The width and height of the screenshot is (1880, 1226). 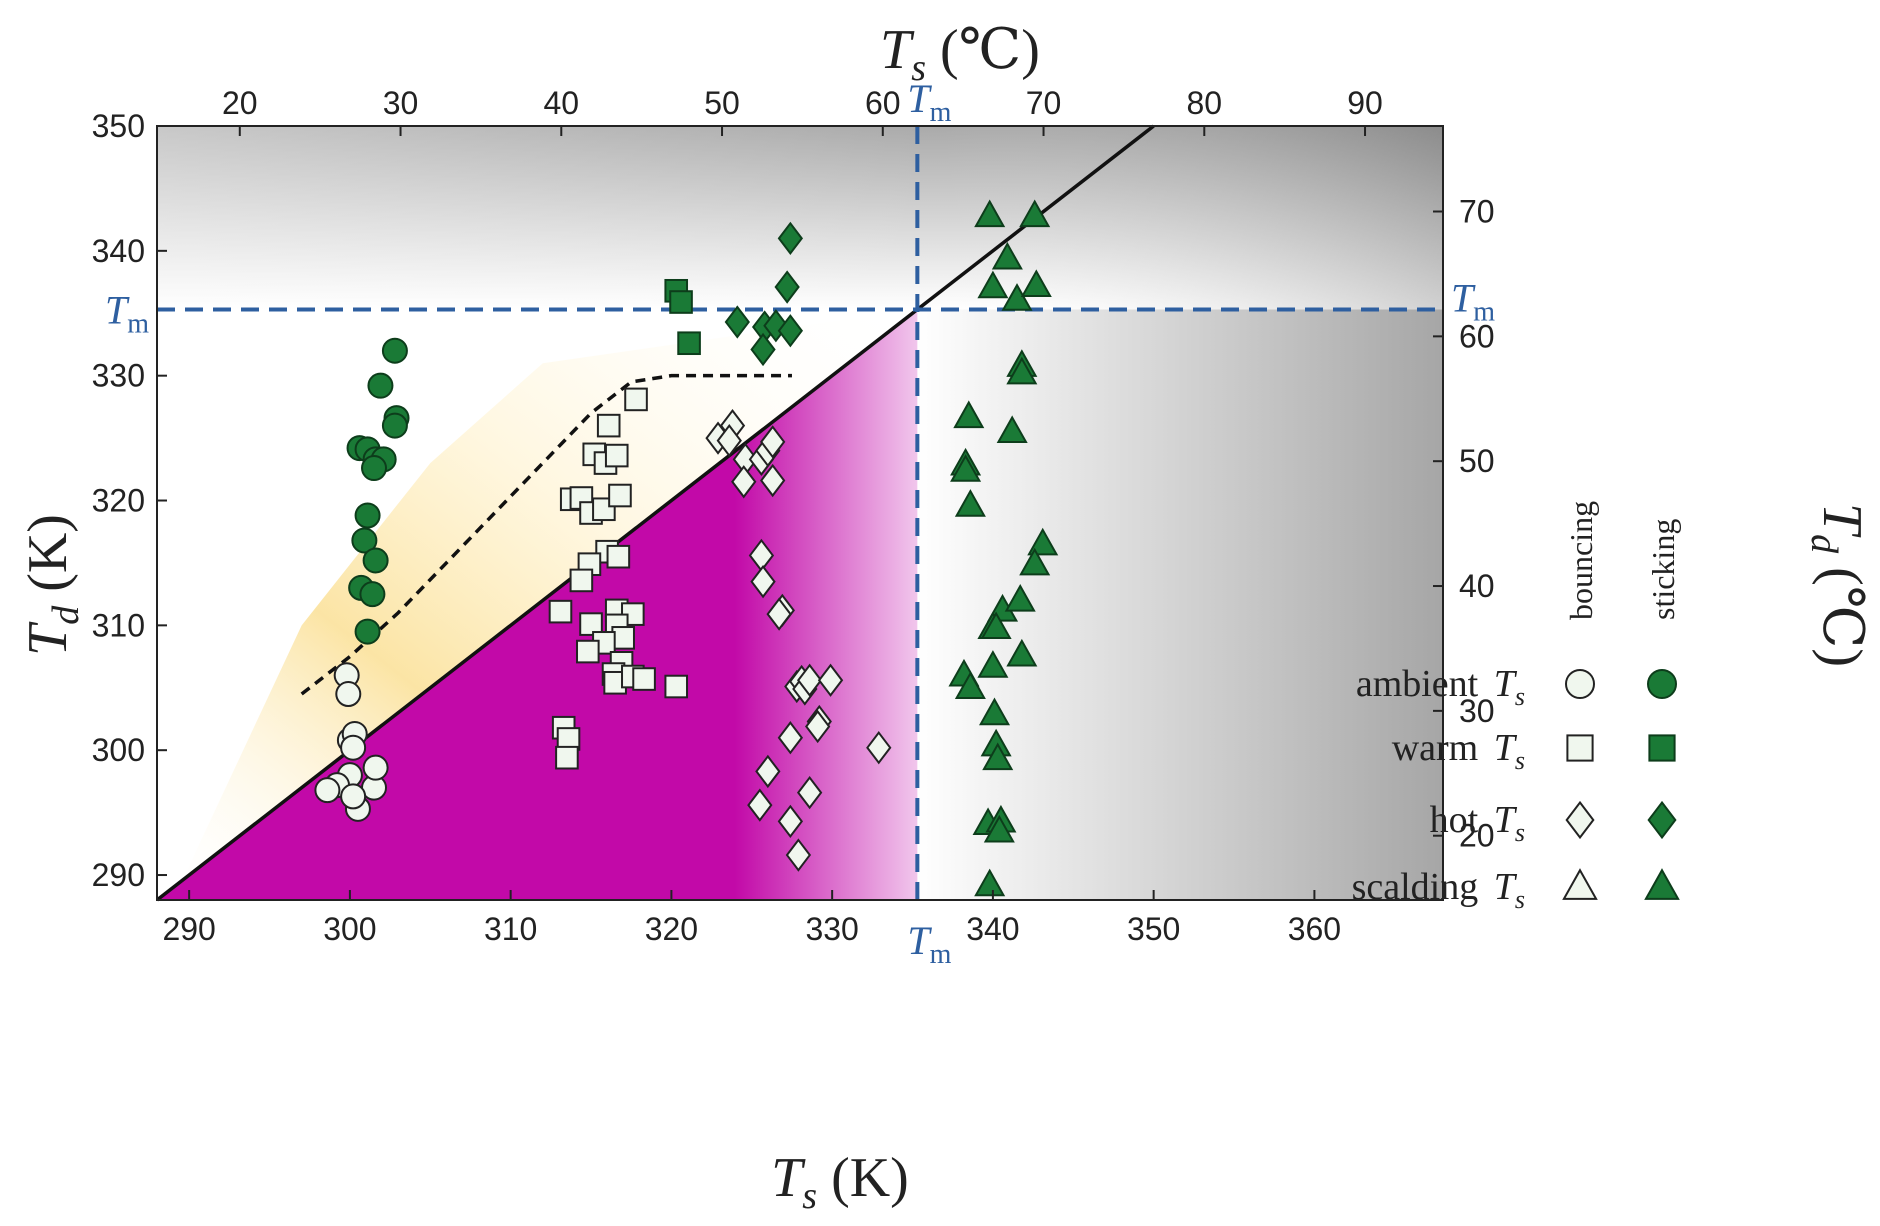 What do you see at coordinates (1044, 103) in the screenshot?
I see `x-top-tick-label: 70` at bounding box center [1044, 103].